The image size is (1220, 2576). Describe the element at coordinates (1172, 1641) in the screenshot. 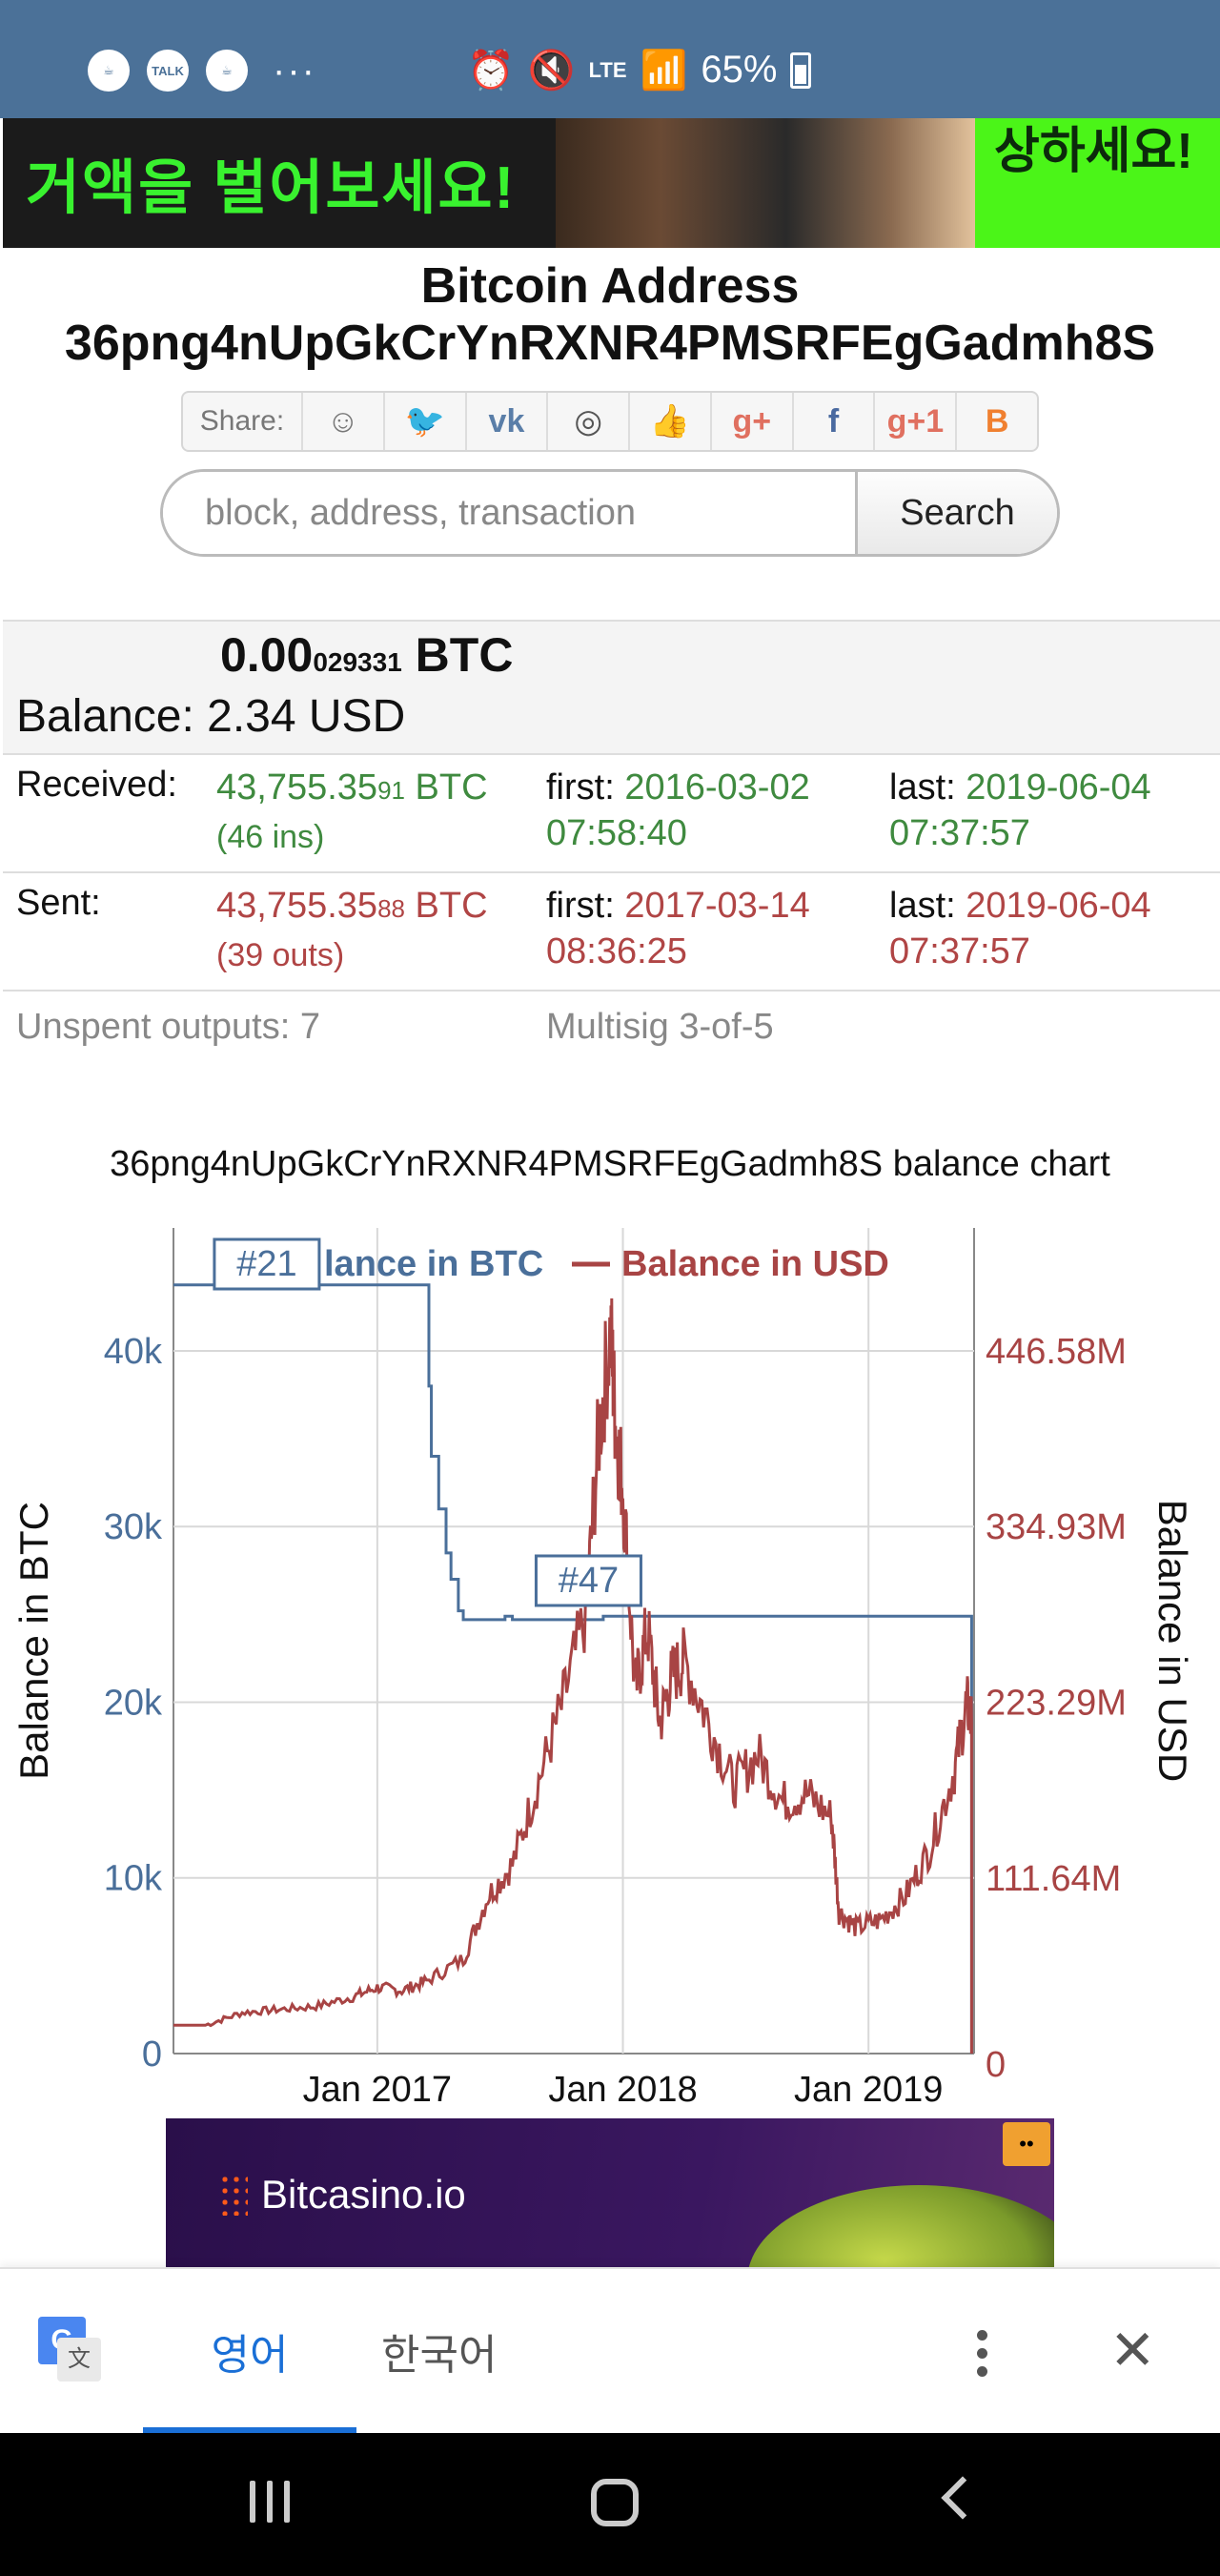

I see `y-axis-right-title: Balance in USD` at that location.